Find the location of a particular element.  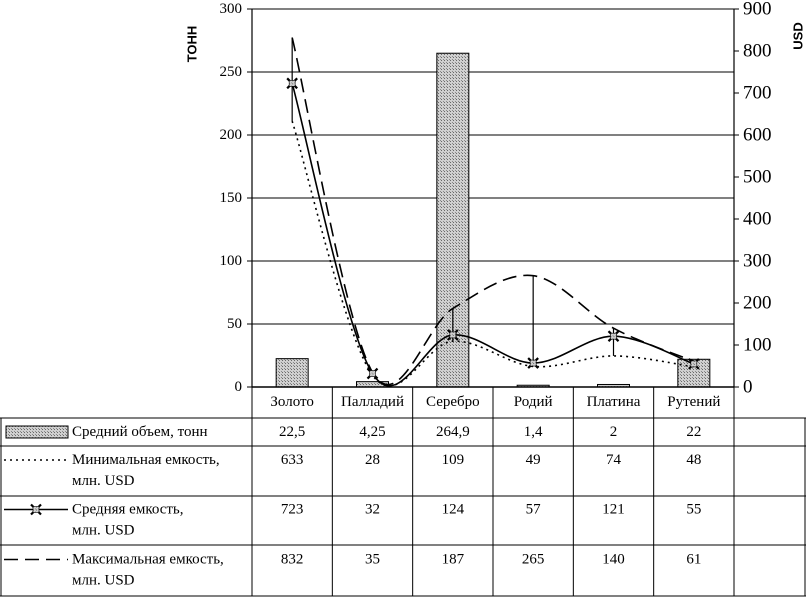

left-tick-label: 300 is located at coordinates (231, 9).